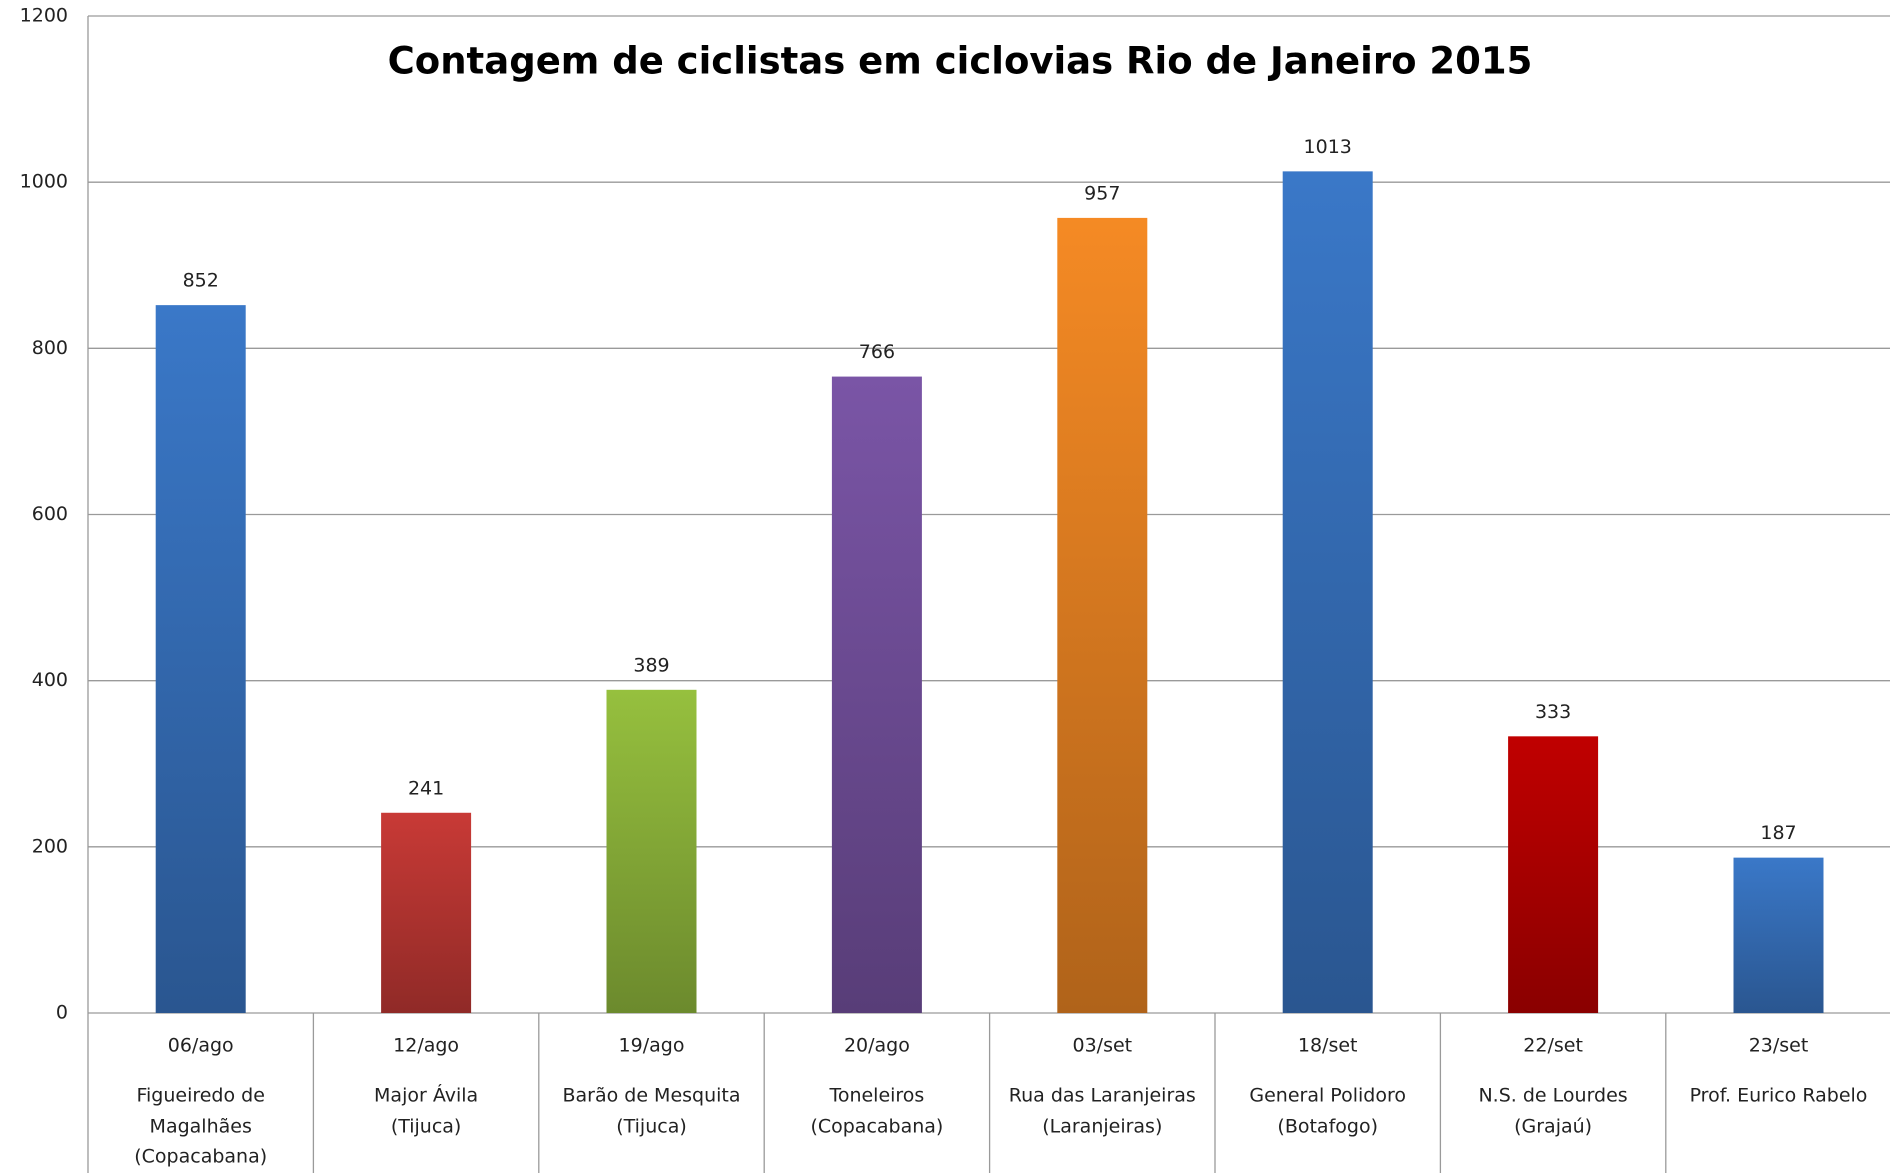  What do you see at coordinates (426, 788) in the screenshot?
I see `data-label: 241` at bounding box center [426, 788].